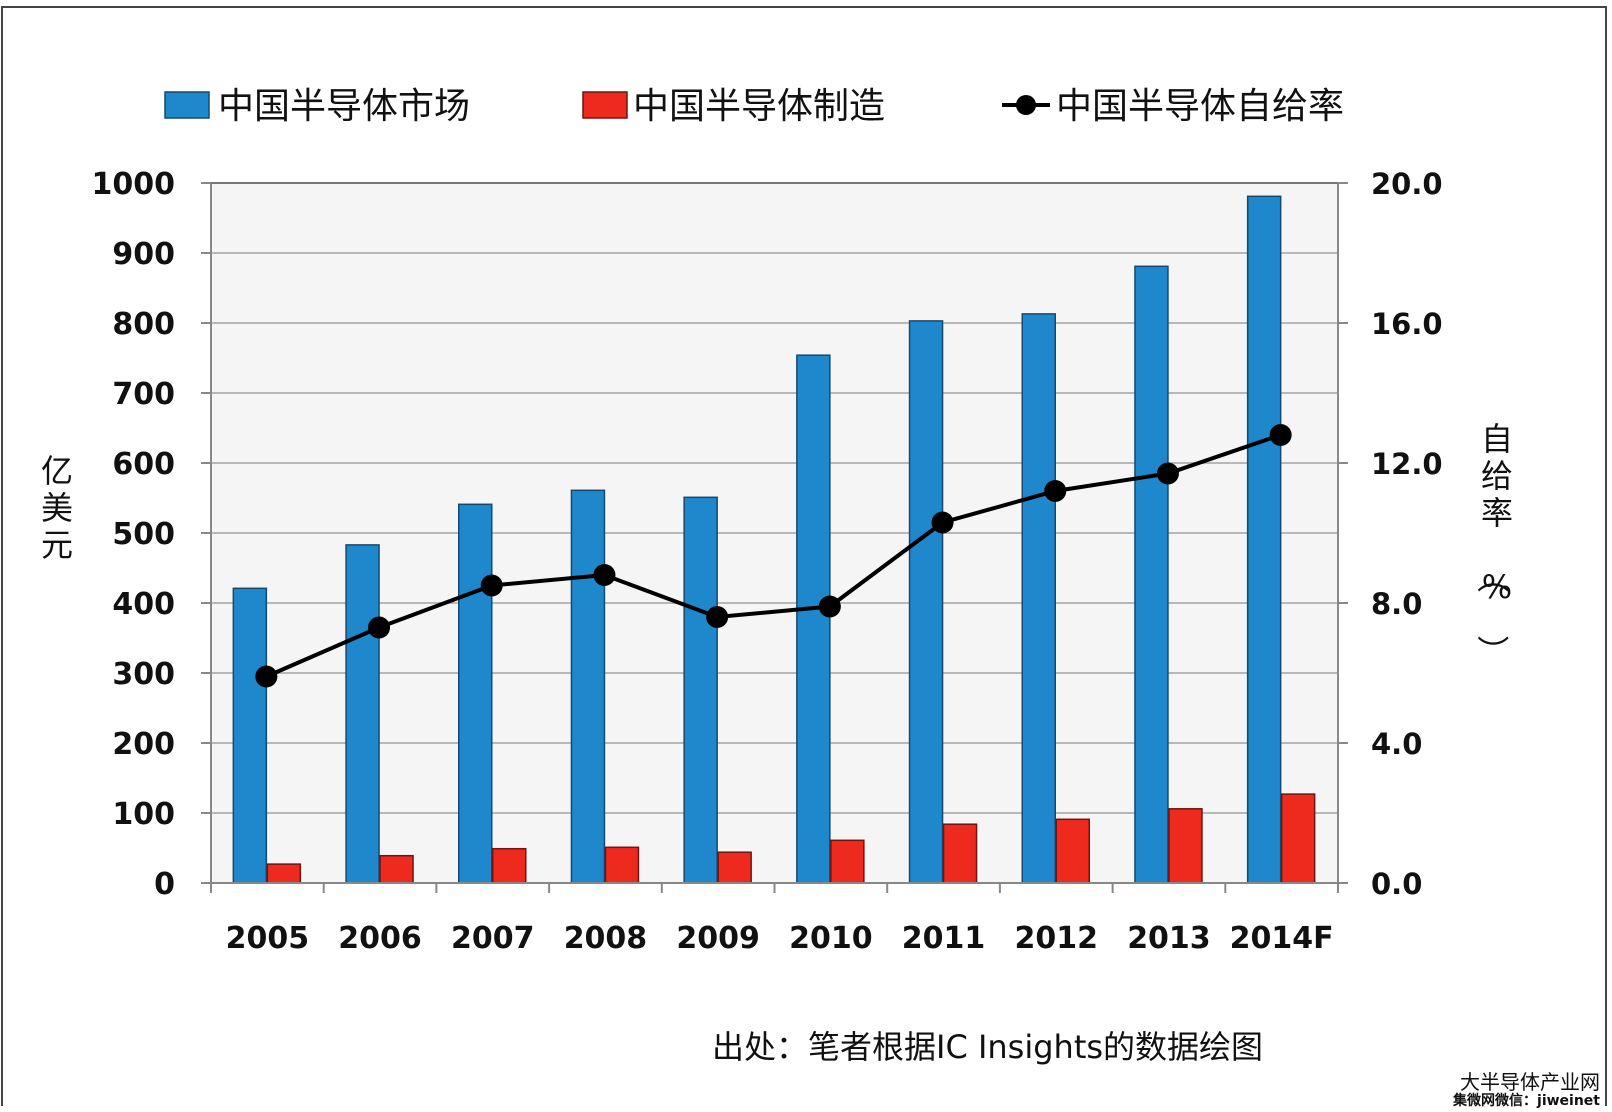  I want to click on y-tick-label: 300, so click(143, 674).